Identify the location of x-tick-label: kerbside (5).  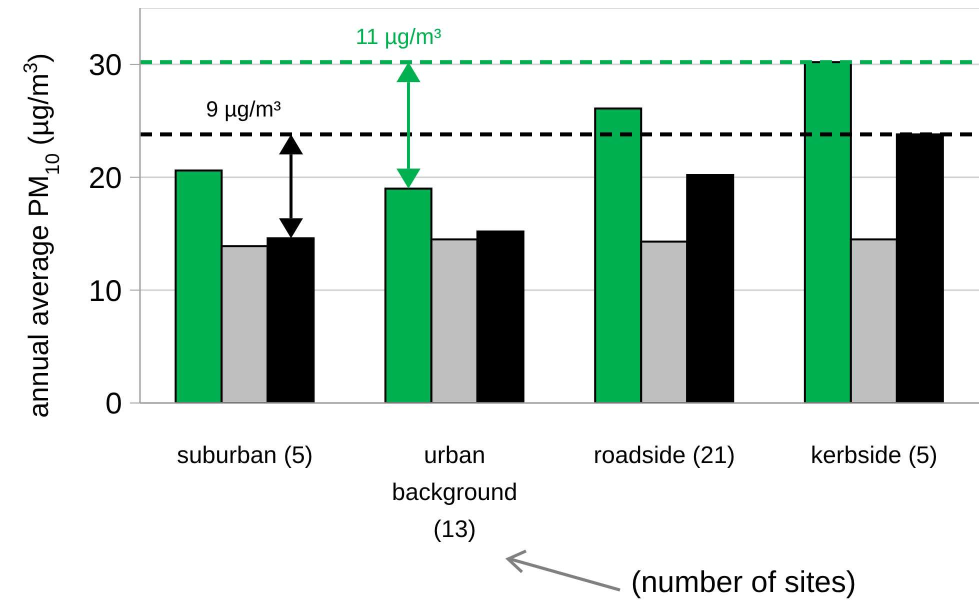
(874, 455).